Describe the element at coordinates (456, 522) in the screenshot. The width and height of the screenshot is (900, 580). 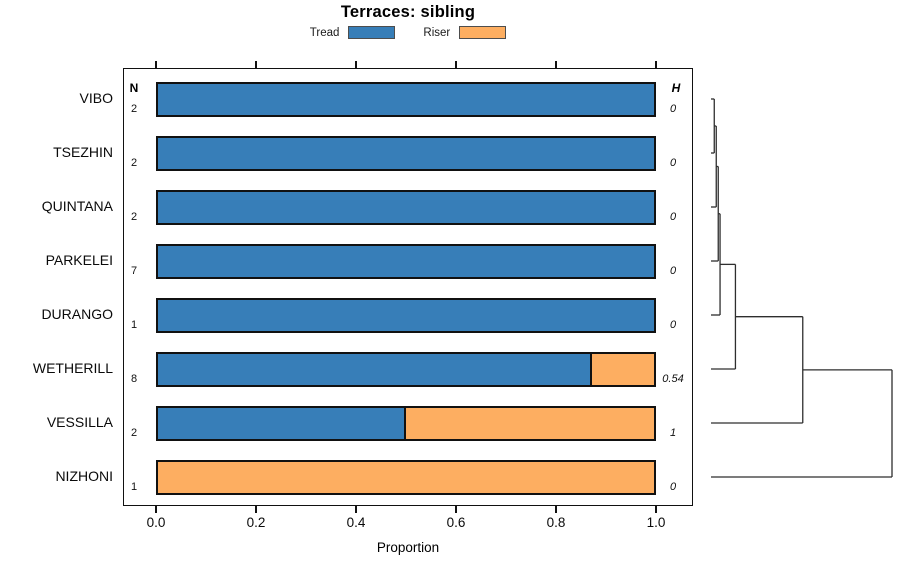
I see `x-tick-label: 0.6` at that location.